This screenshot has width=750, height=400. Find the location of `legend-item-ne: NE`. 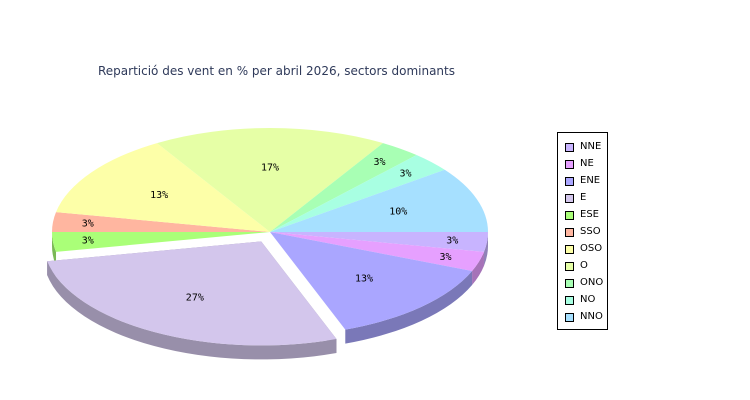

legend-item-ne: NE is located at coordinates (579, 164).